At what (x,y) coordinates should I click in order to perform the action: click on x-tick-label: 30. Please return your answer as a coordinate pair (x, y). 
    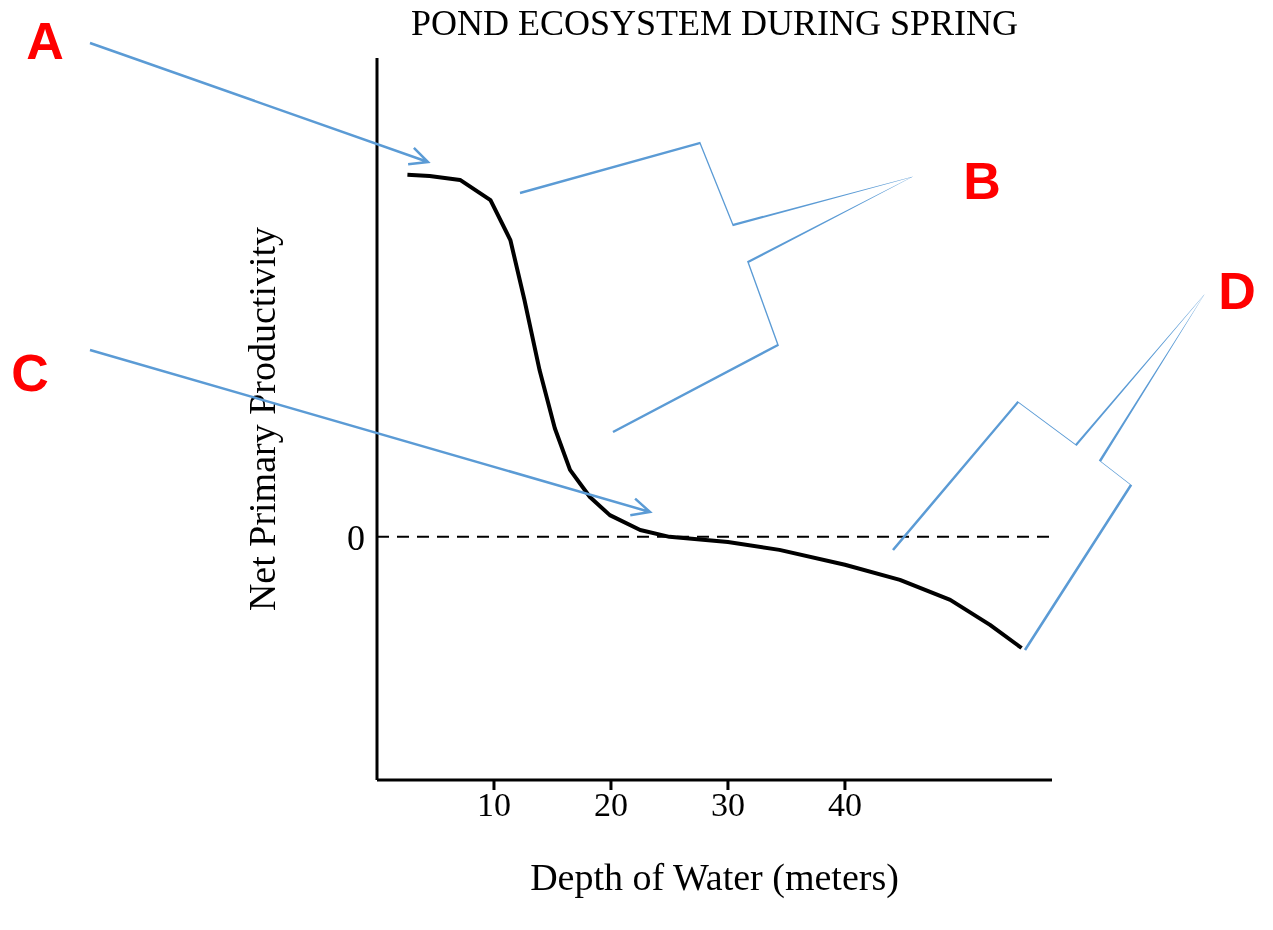
    Looking at the image, I should click on (727, 805).